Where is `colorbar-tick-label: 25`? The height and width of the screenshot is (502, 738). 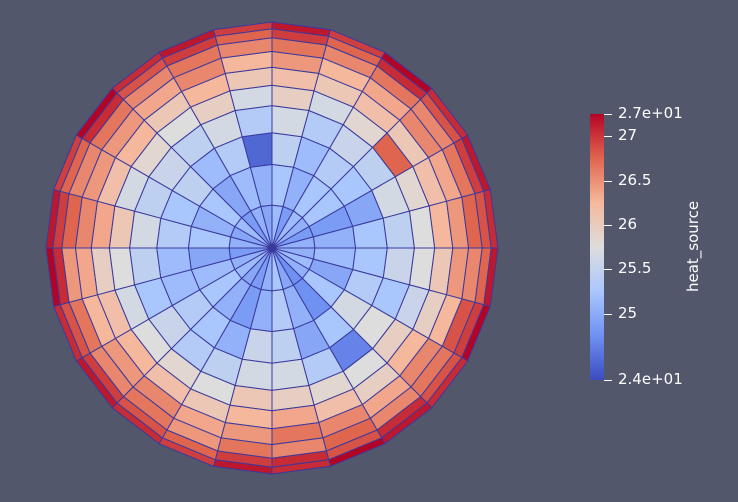 colorbar-tick-label: 25 is located at coordinates (628, 313).